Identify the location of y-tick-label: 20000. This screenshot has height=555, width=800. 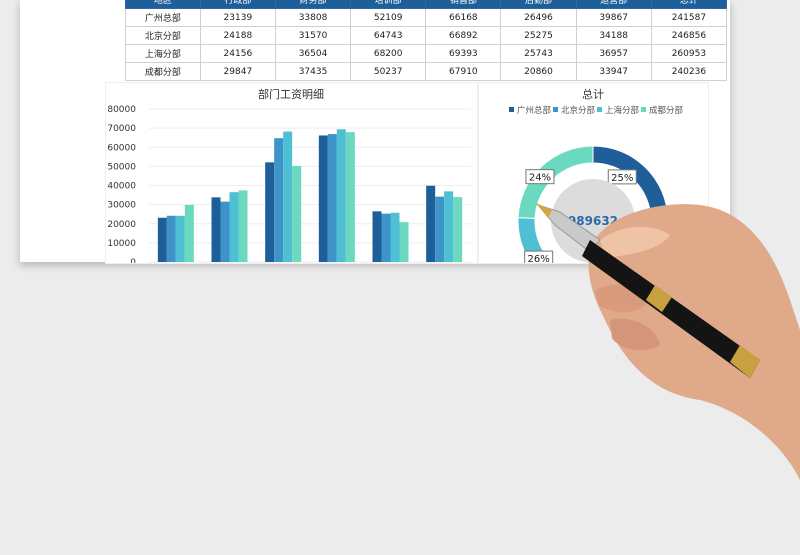
(121, 225).